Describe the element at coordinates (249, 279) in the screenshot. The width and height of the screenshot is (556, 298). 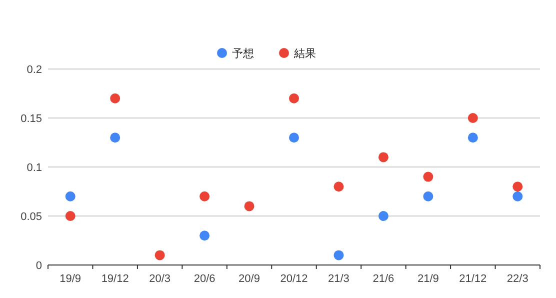
I see `x-tick-label: 20/9` at that location.